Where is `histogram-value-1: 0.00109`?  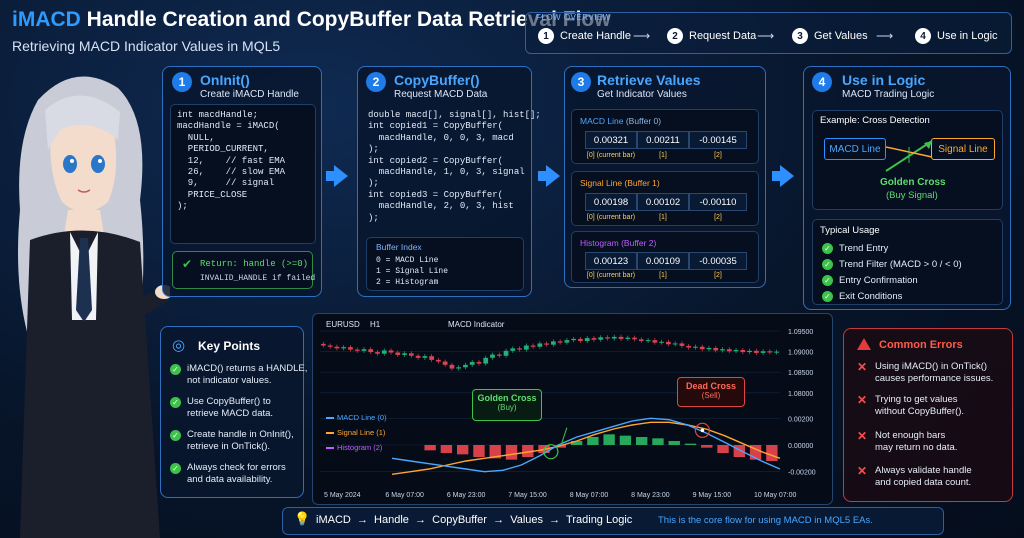 histogram-value-1: 0.00109 is located at coordinates (663, 261).